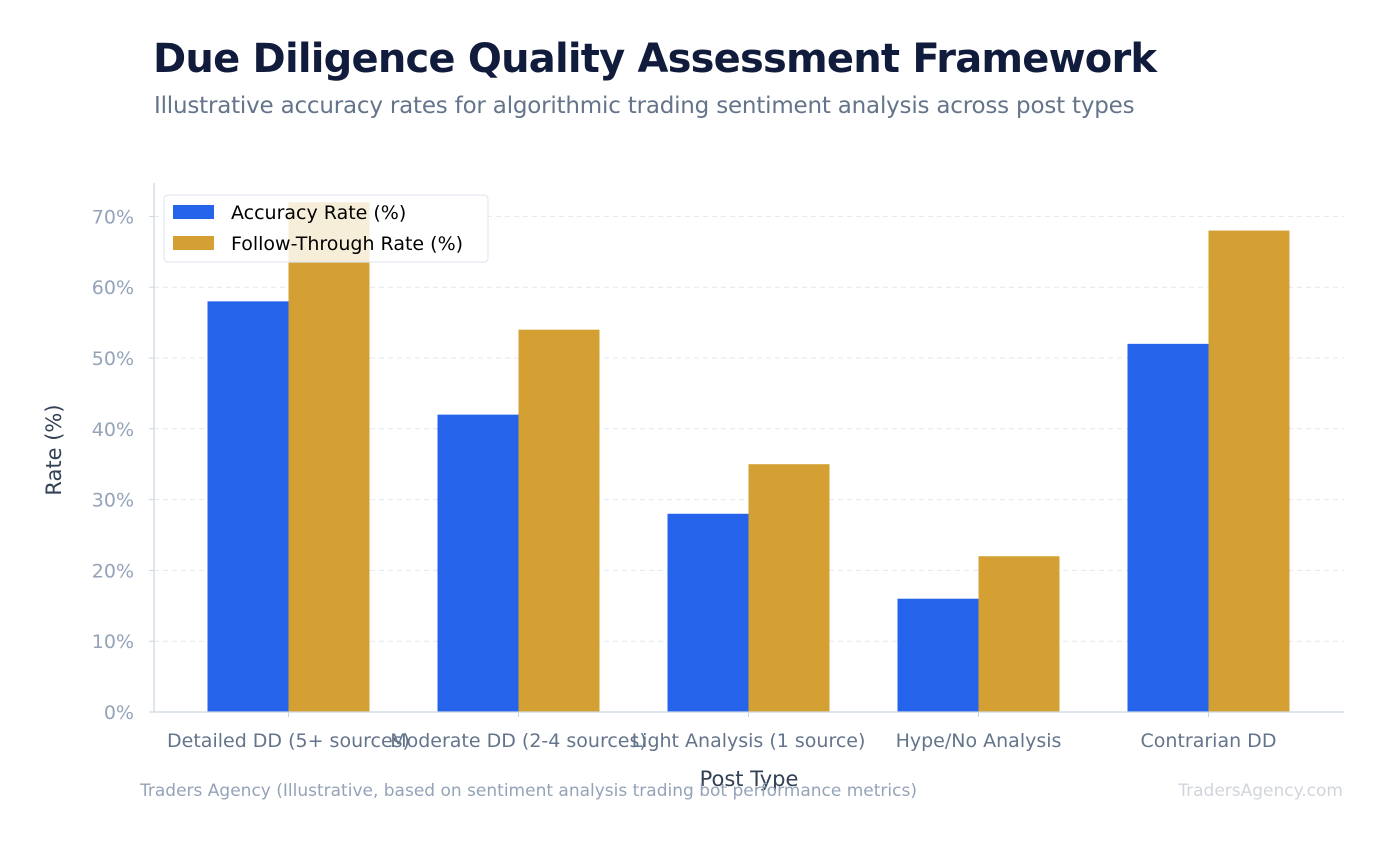 The height and width of the screenshot is (845, 1388). Describe the element at coordinates (288, 741) in the screenshot. I see `x-tick-label: Detailed DD (5+ sources)` at that location.